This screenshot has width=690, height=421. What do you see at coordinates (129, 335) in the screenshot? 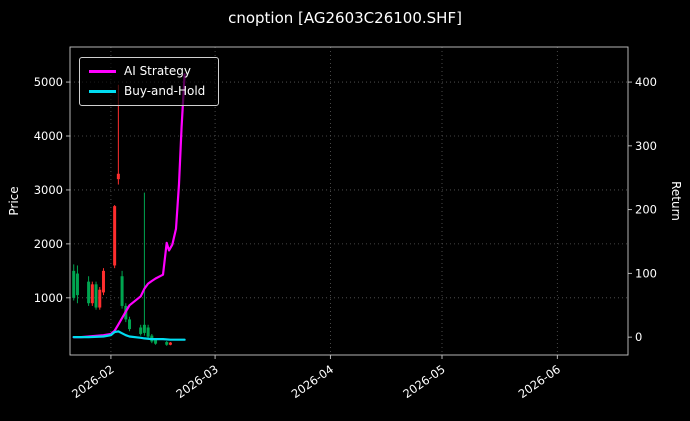
I see `series-line-buy_and_hold` at bounding box center [129, 335].